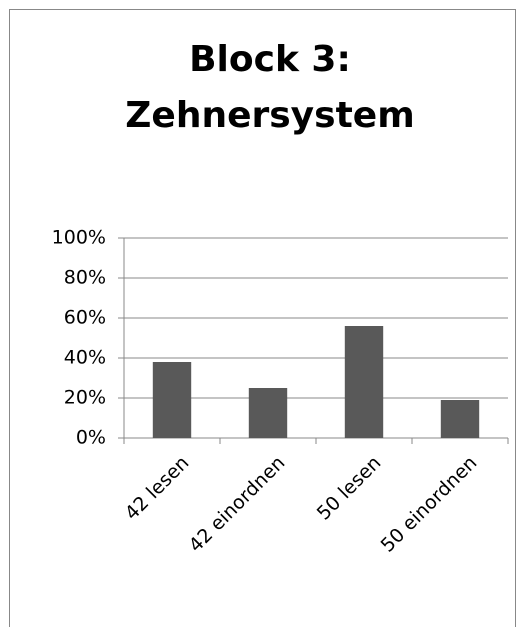 Image resolution: width=526 pixels, height=627 pixels. I want to click on x-tick-label: 50 einordnen, so click(429, 504).